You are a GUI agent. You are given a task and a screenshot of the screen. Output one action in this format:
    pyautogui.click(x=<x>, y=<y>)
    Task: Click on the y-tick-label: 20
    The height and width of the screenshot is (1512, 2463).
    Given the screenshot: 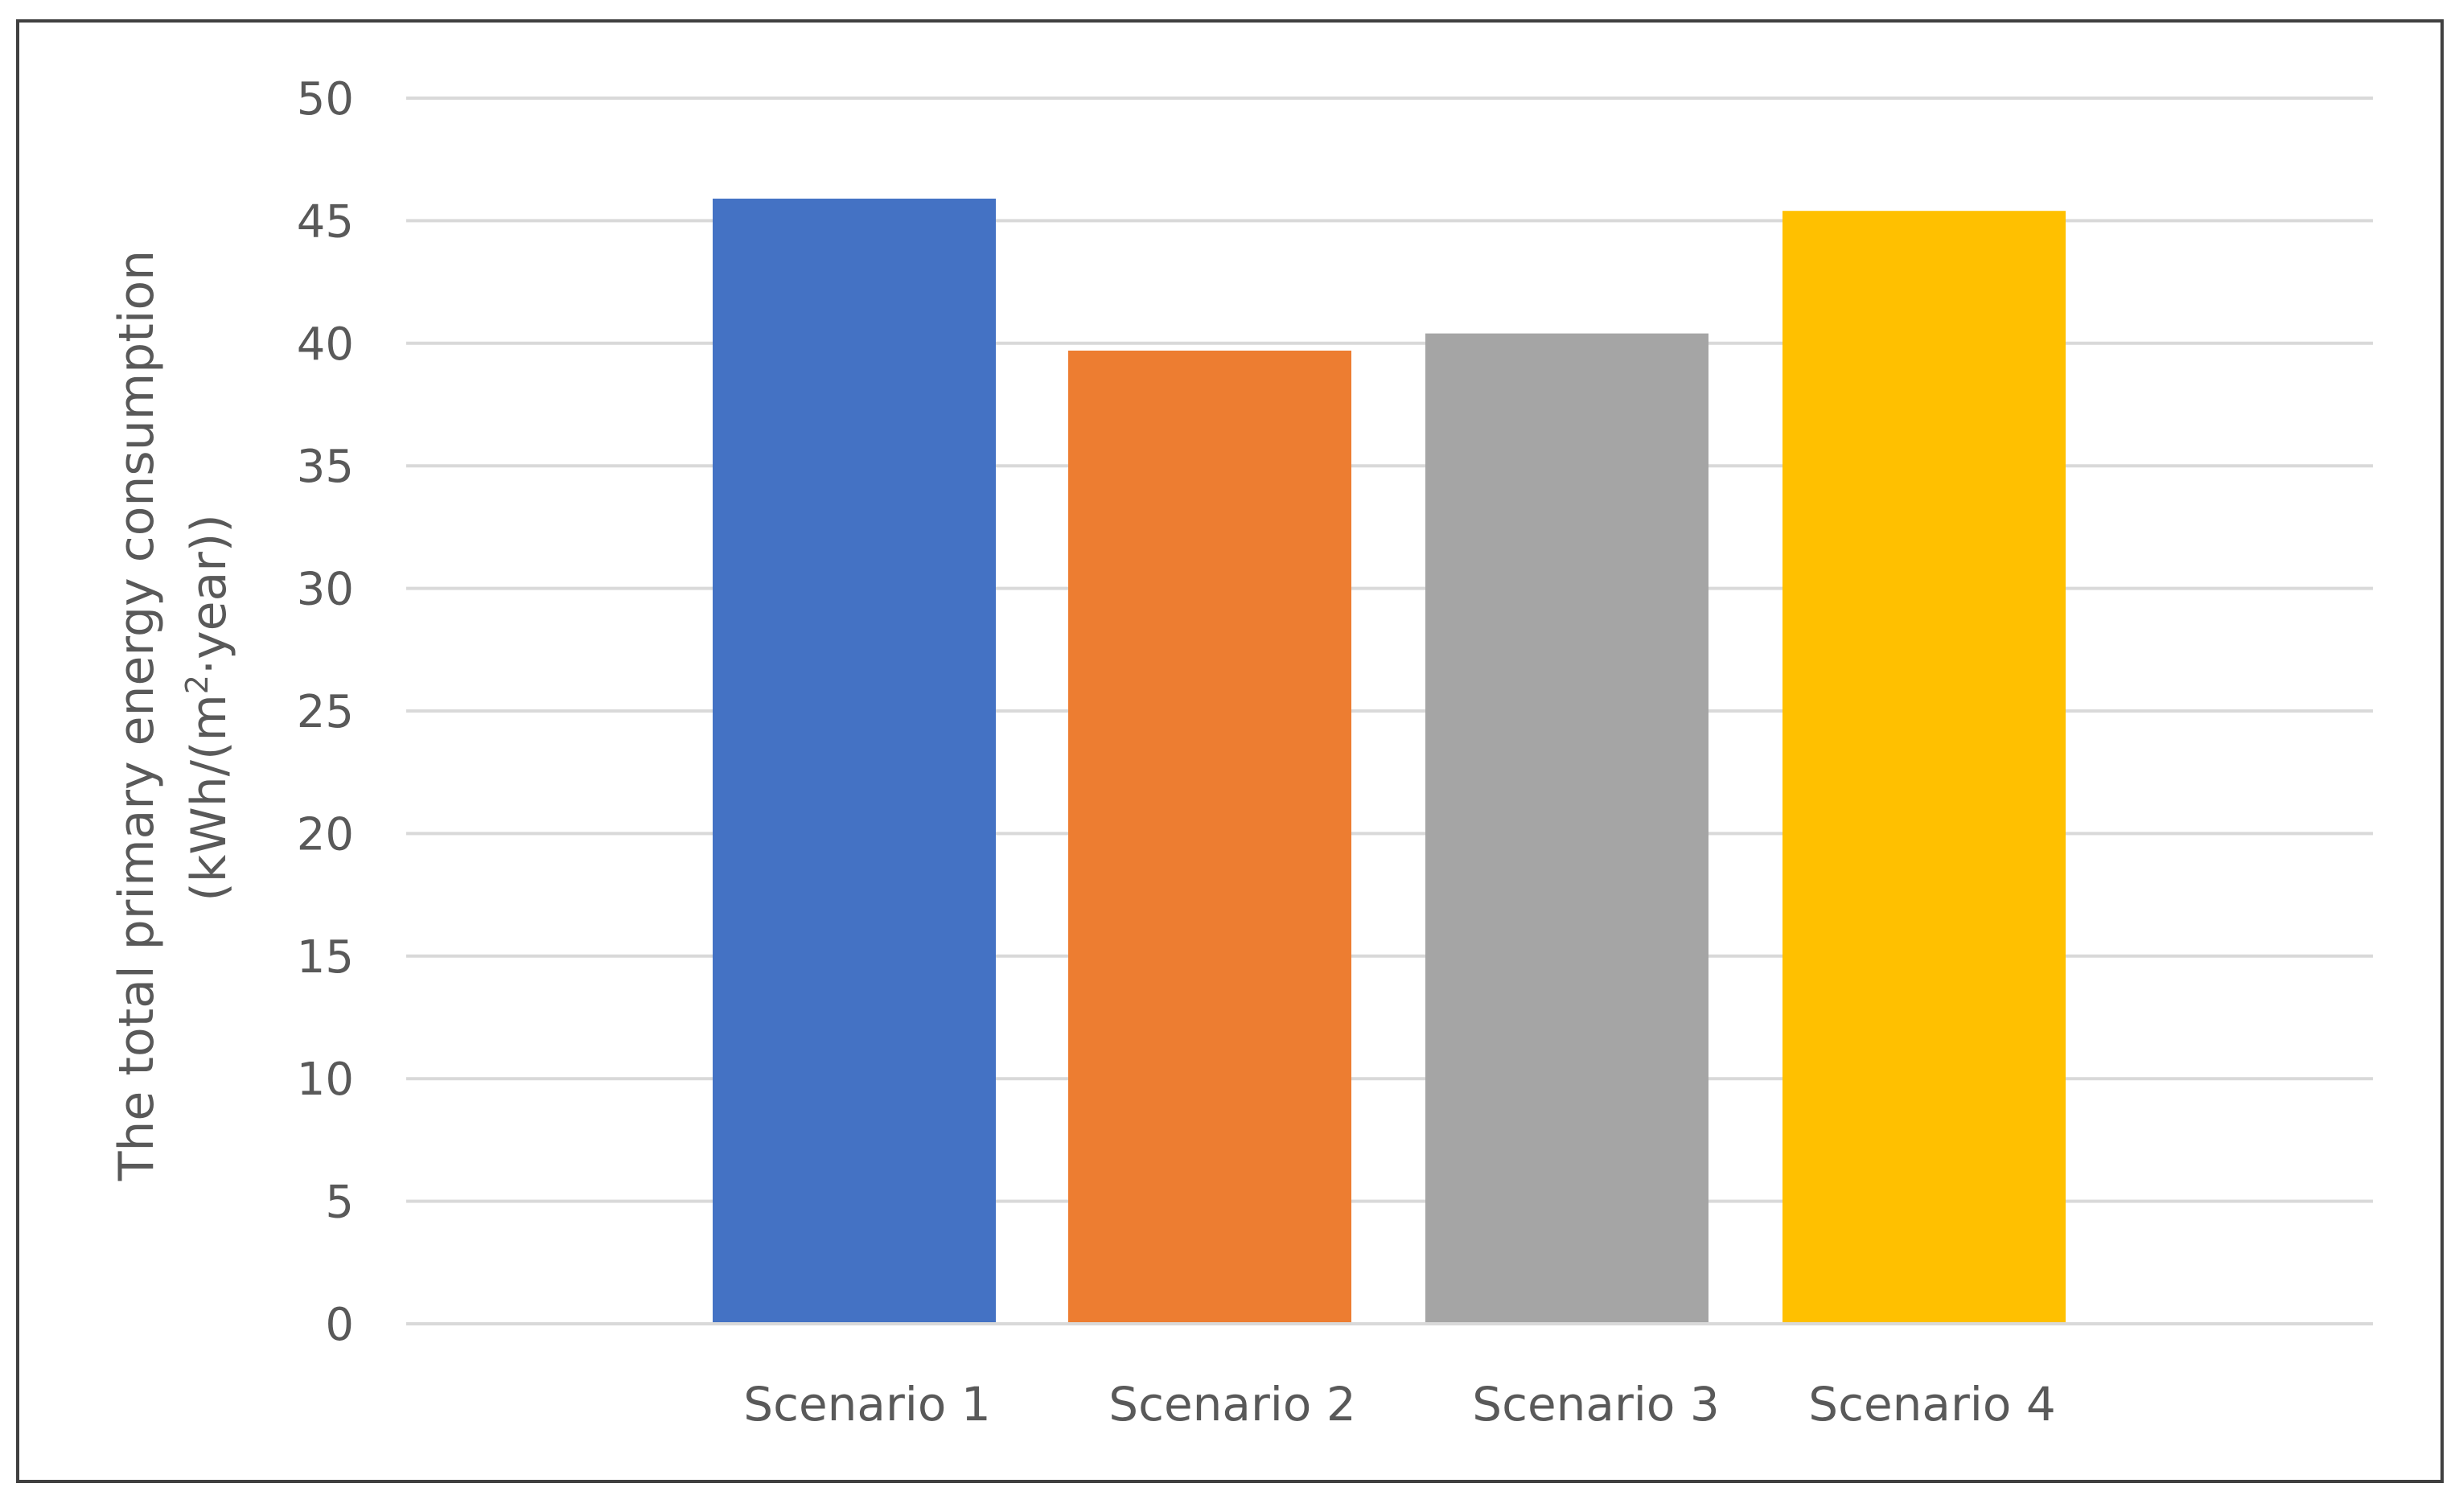 What is the action you would take?
    pyautogui.click(x=325, y=835)
    